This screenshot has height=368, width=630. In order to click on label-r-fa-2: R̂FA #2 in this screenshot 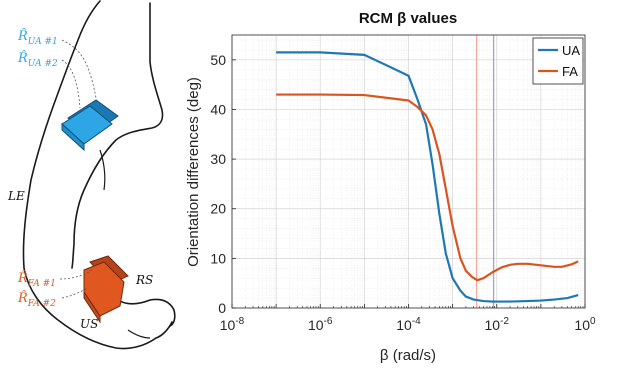, I will do `click(36, 299)`.